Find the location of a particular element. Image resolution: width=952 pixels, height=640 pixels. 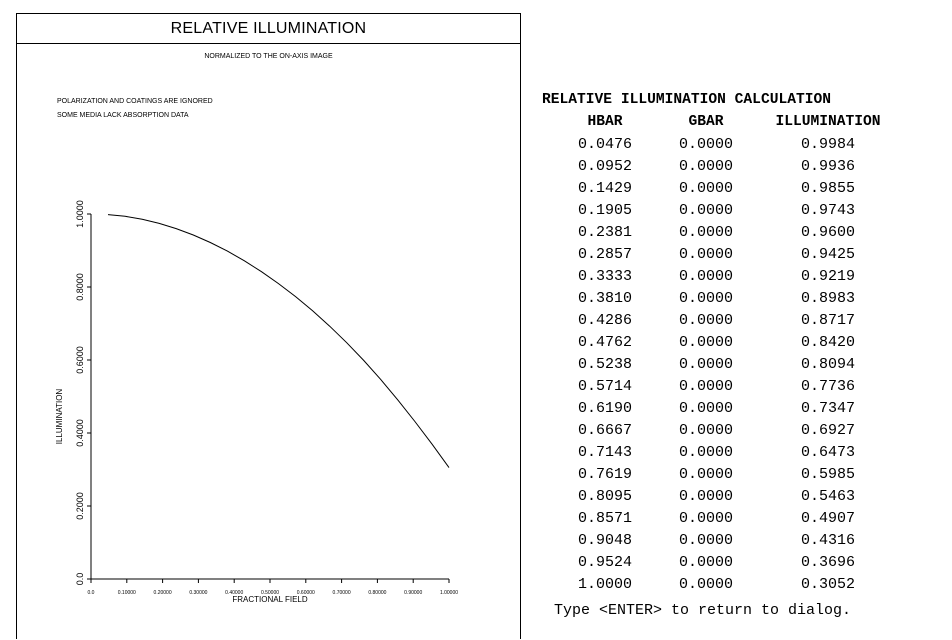

y-tick-label: 1.0000 is located at coordinates (80, 214).